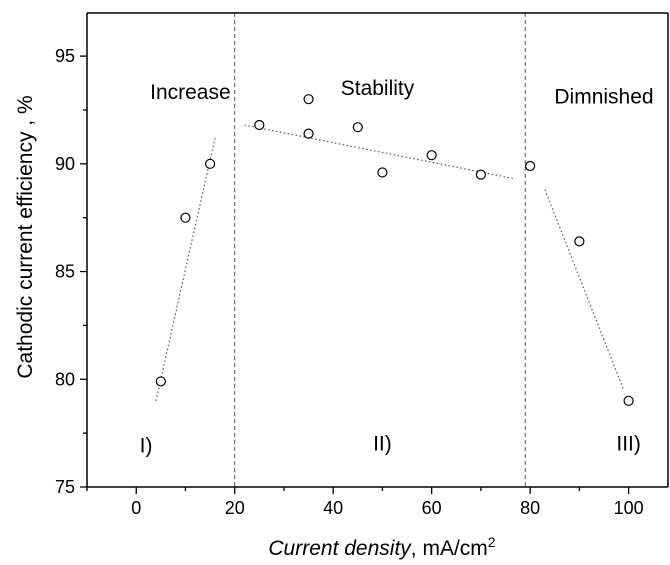 This screenshot has width=670, height=565. I want to click on region-roman-1: I), so click(146, 446).